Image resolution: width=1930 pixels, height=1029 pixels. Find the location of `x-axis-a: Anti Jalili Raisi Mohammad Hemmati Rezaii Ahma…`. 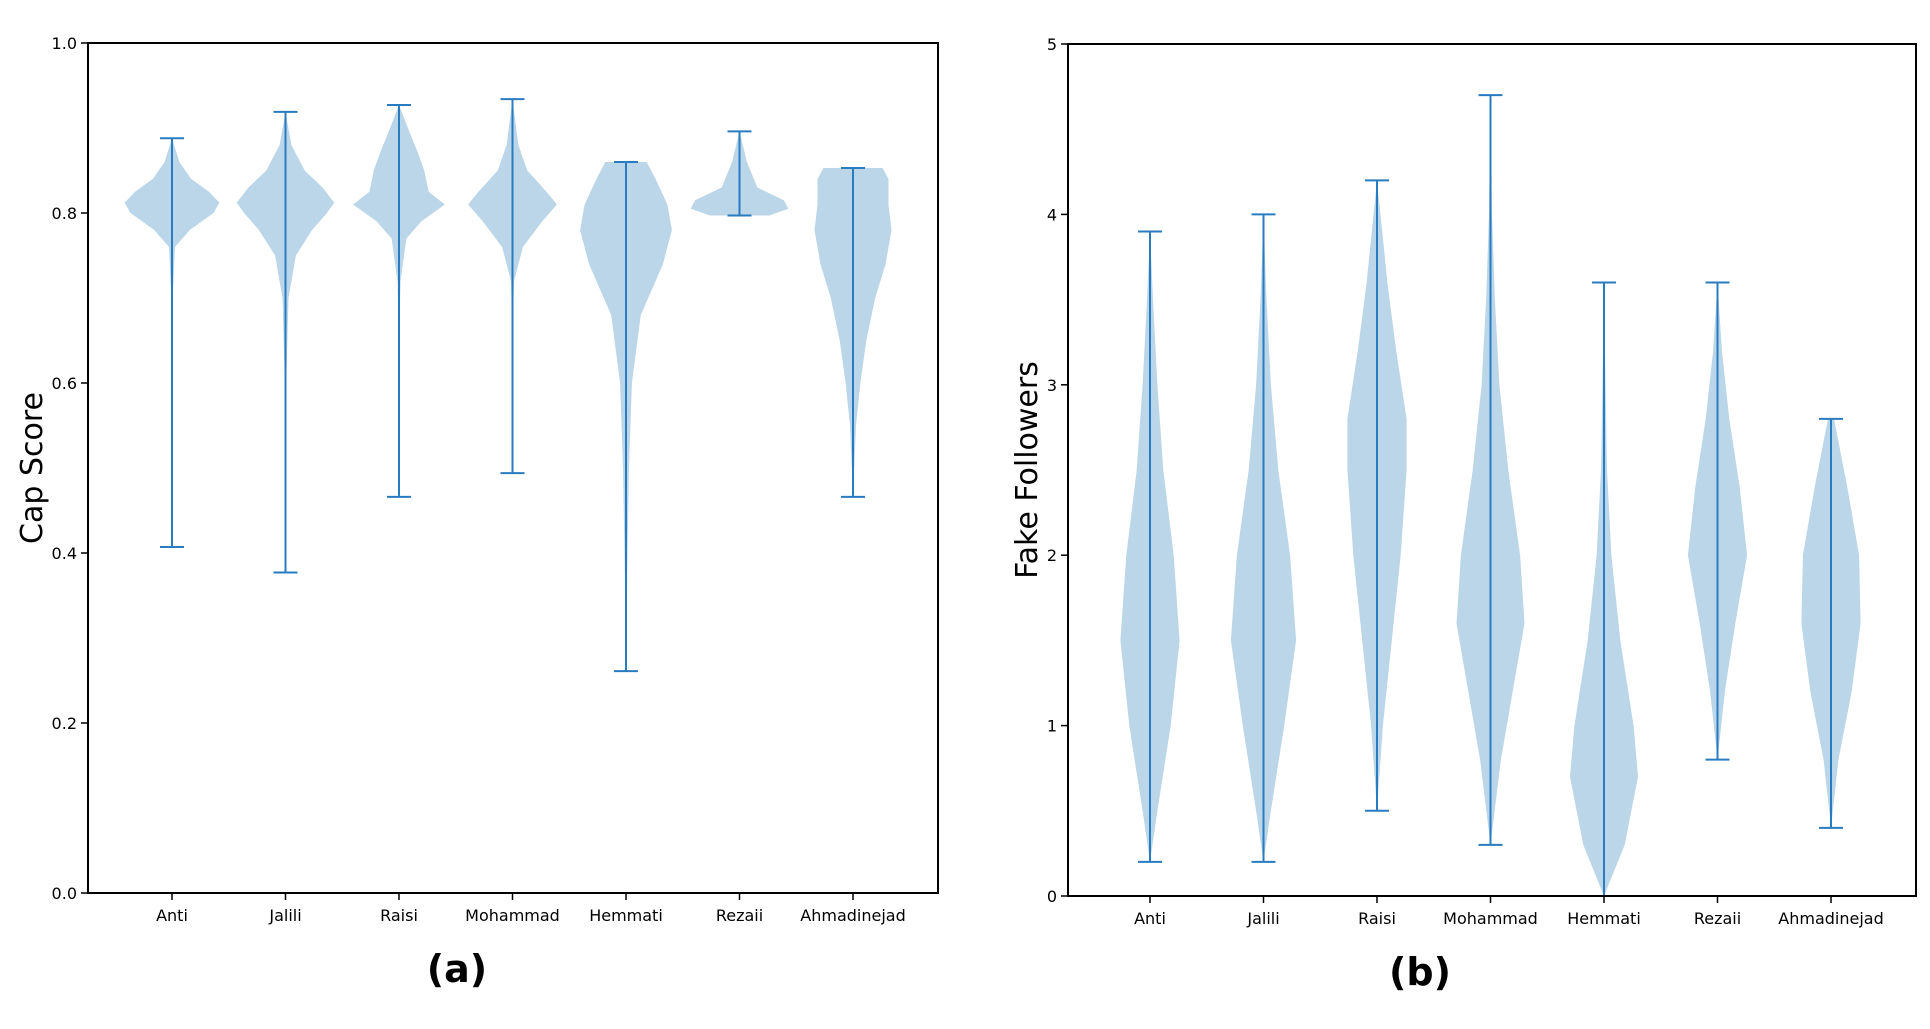

x-axis-a: Anti Jalili Raisi Mohammad Hemmati Rezaii Ahma… is located at coordinates (531, 909).